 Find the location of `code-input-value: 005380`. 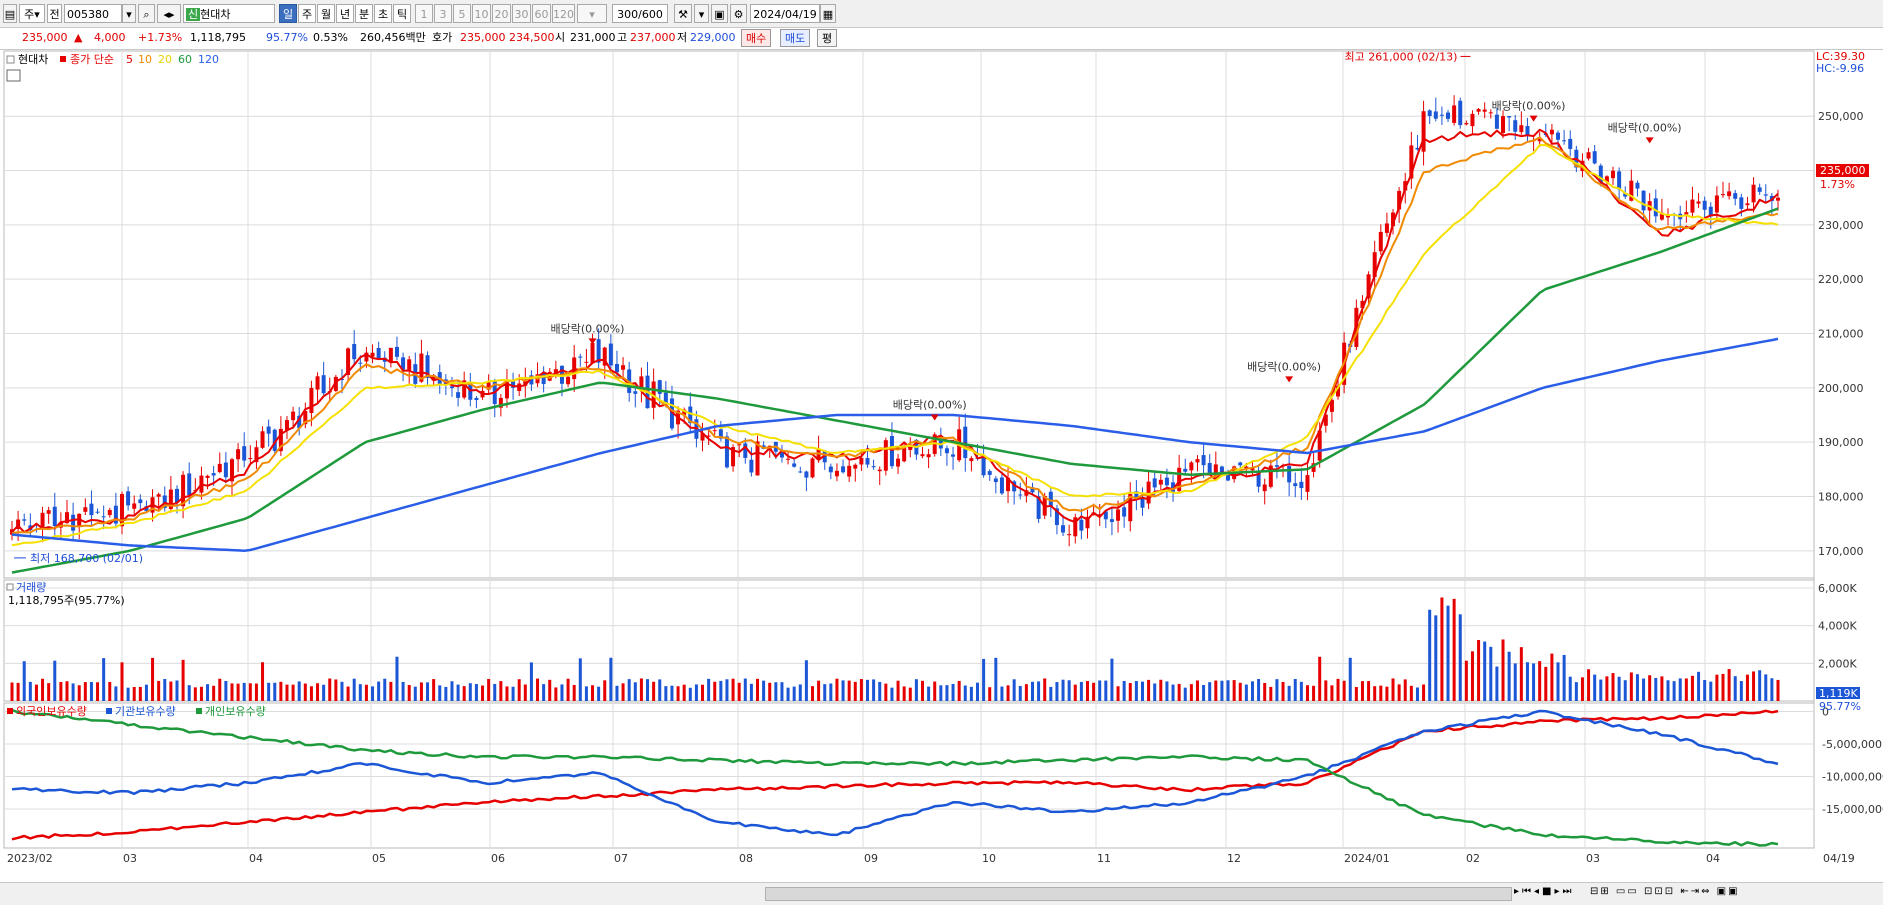

code-input-value: 005380 is located at coordinates (88, 14).